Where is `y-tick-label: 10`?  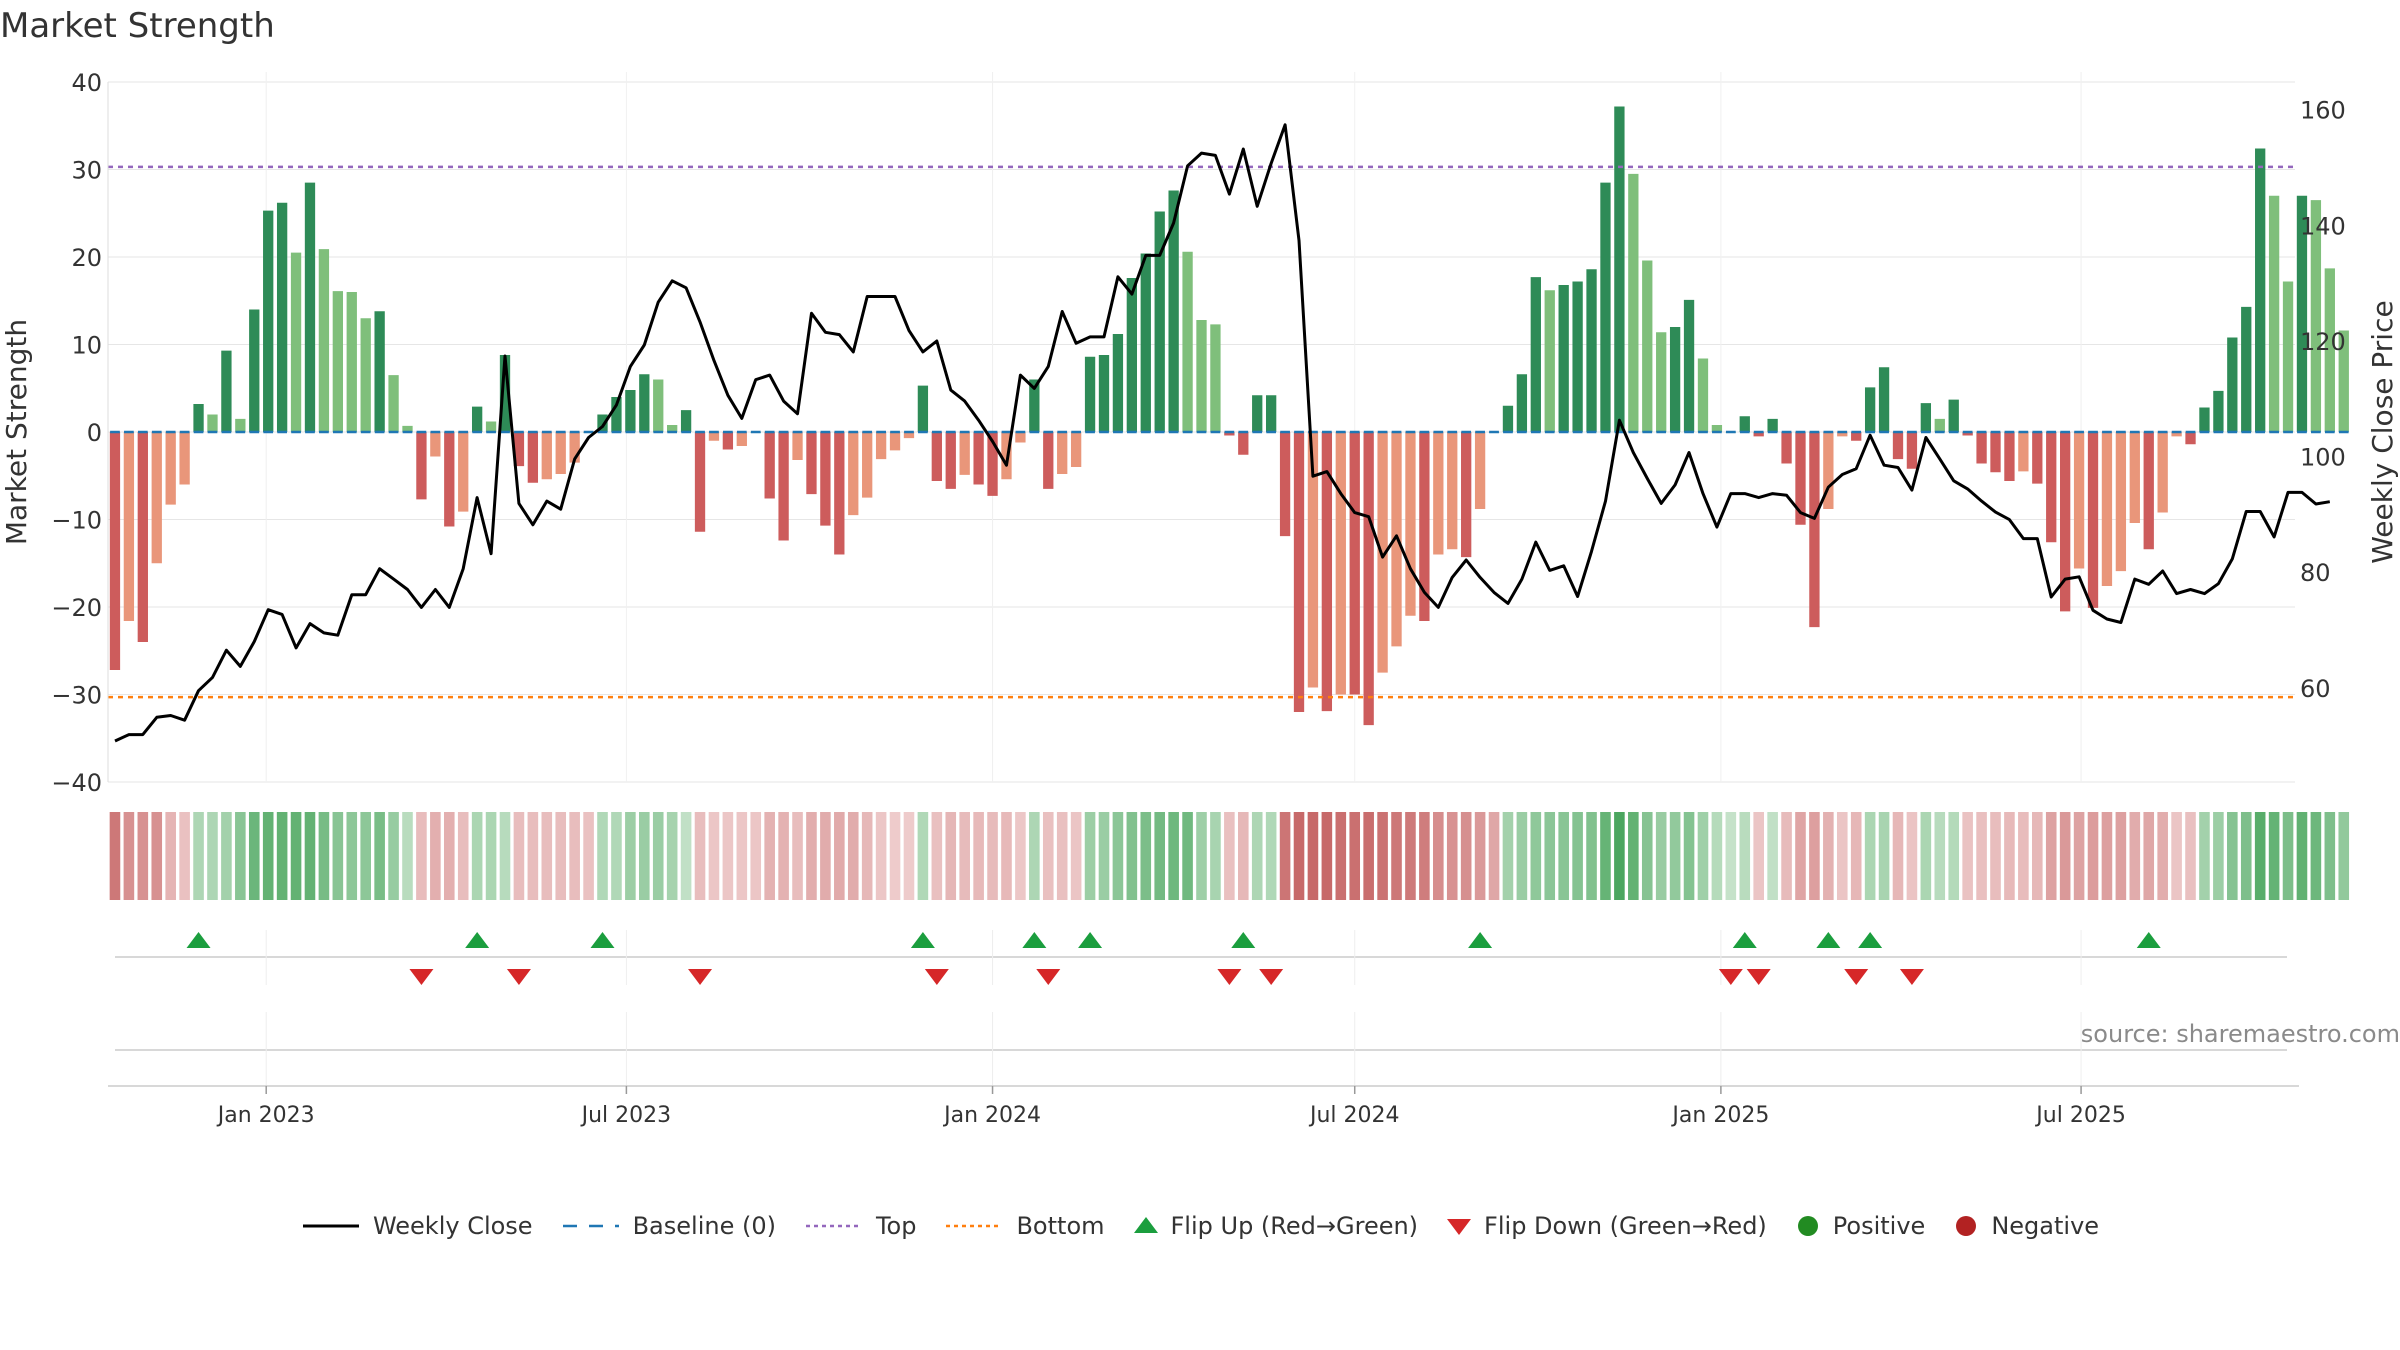 y-tick-label: 10 is located at coordinates (86, 346).